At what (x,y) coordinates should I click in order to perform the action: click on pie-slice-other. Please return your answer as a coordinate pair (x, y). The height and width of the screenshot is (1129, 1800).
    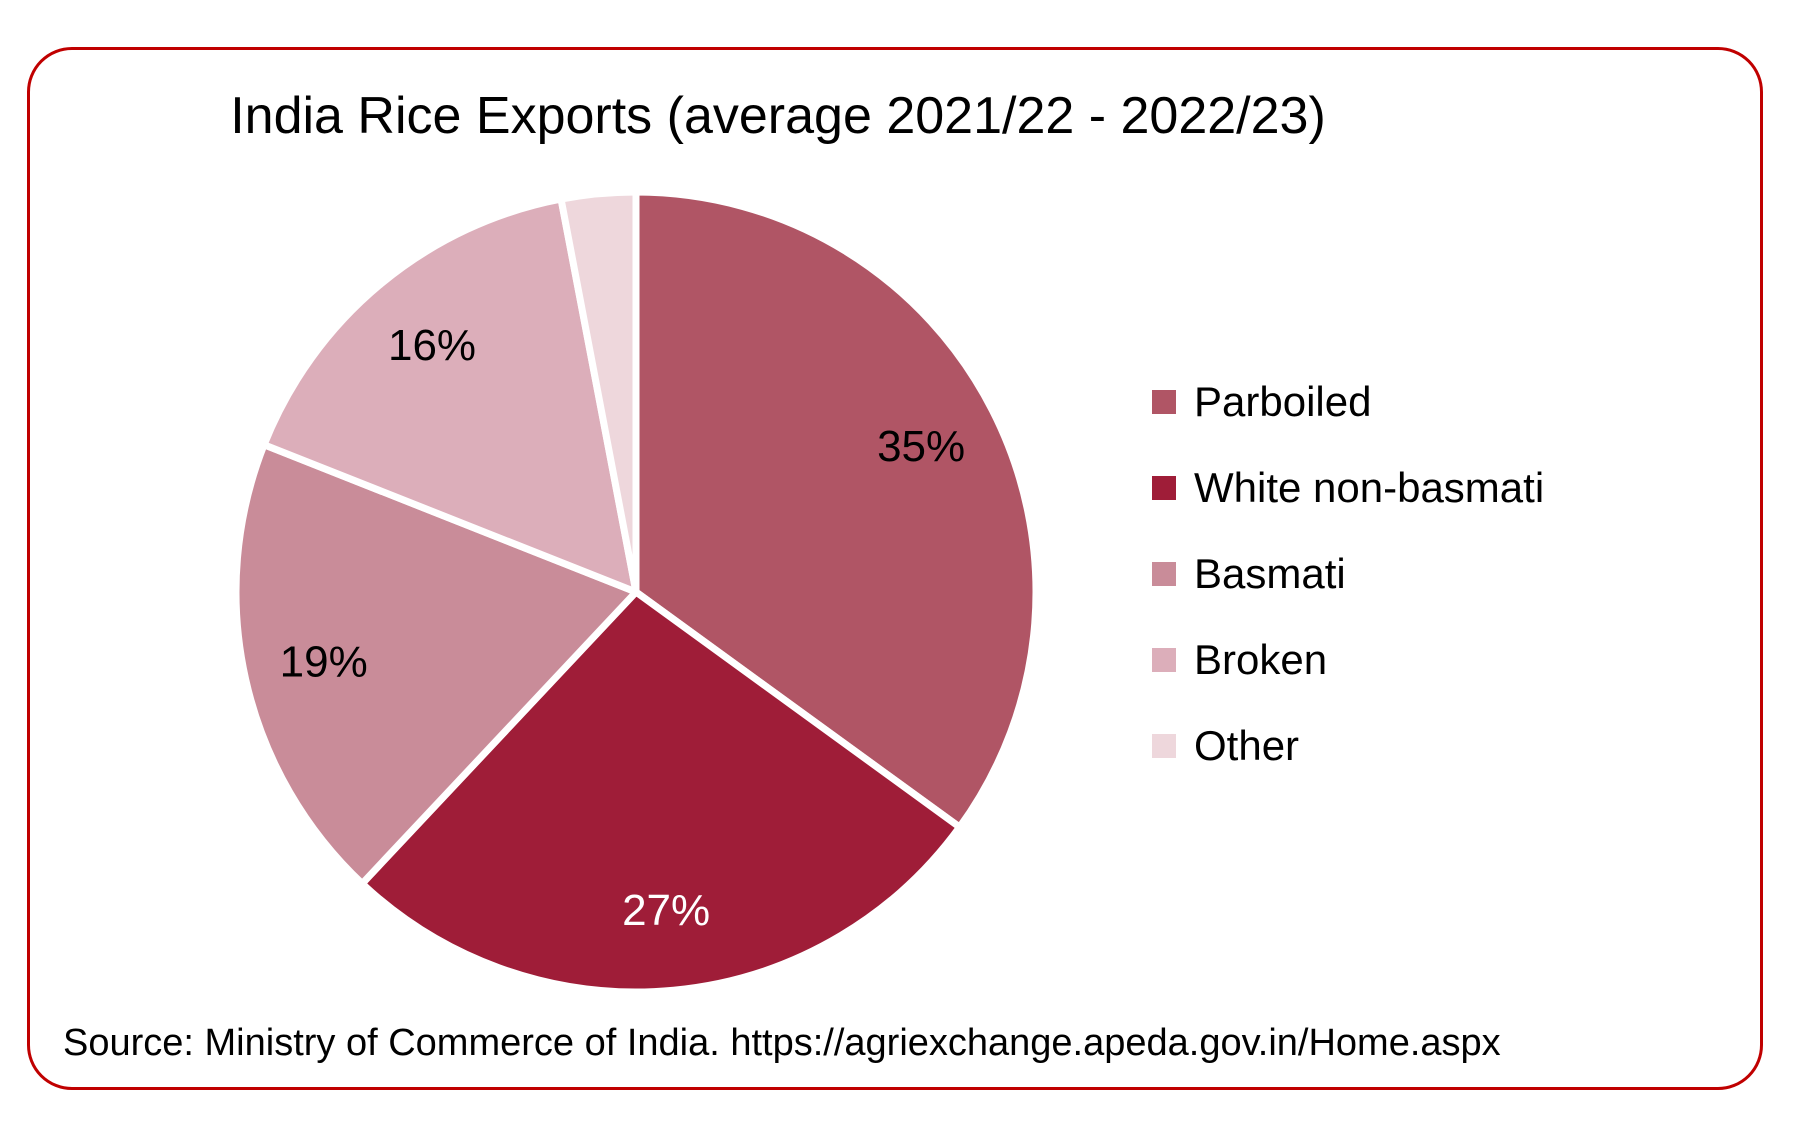
    Looking at the image, I should click on (598, 392).